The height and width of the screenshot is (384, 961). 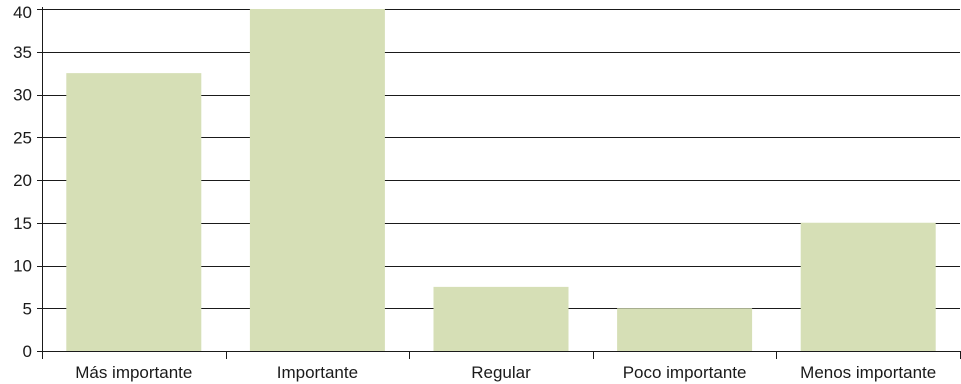 I want to click on y-tick-label-10: 10, so click(x=22, y=266).